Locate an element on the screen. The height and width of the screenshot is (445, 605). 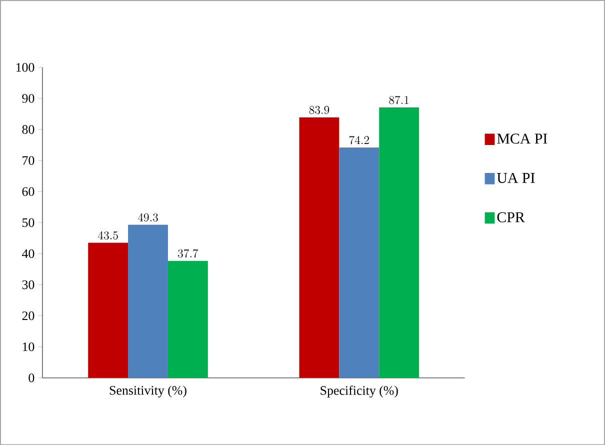
y-tick-label: 90 is located at coordinates (28, 98).